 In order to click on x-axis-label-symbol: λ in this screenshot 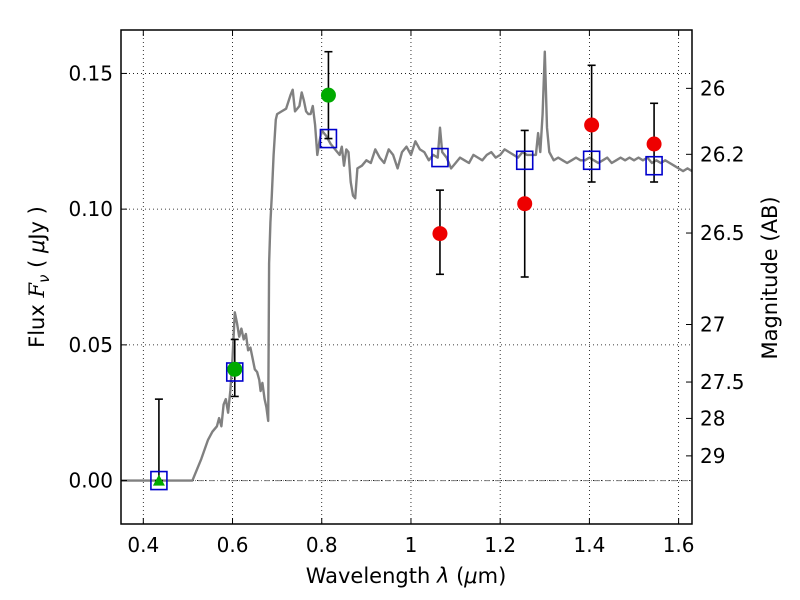, I will do `click(442, 576)`.